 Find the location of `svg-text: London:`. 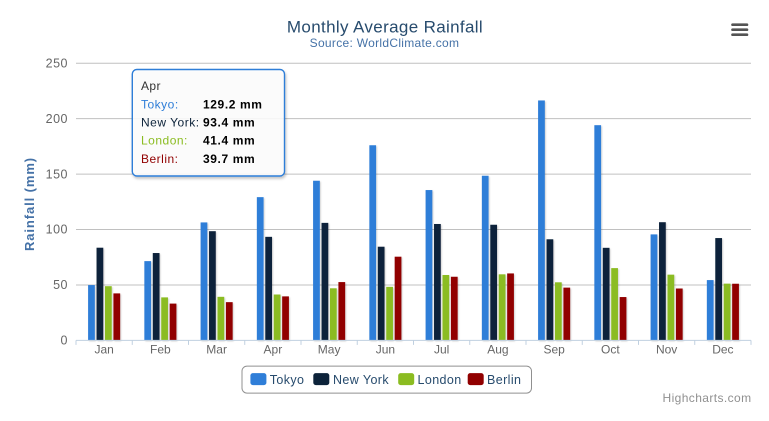

svg-text: London: is located at coordinates (164, 141).